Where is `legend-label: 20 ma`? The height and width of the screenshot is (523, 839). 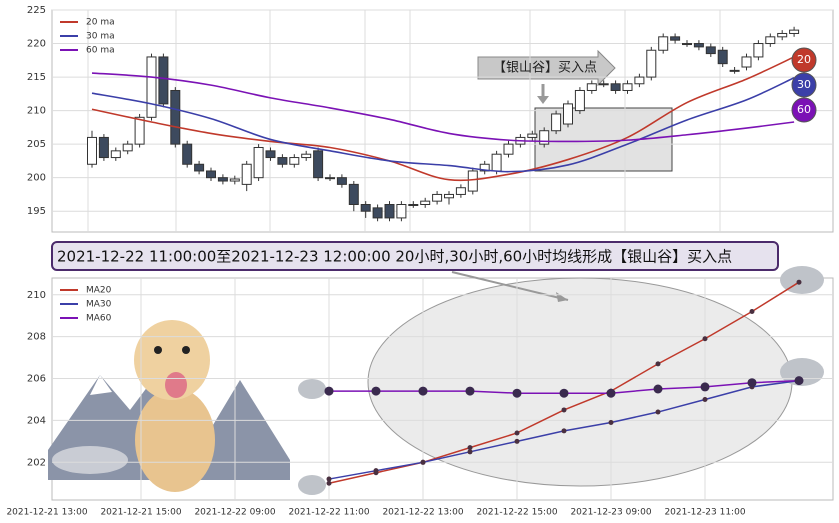
legend-label: 20 ma is located at coordinates (100, 23).